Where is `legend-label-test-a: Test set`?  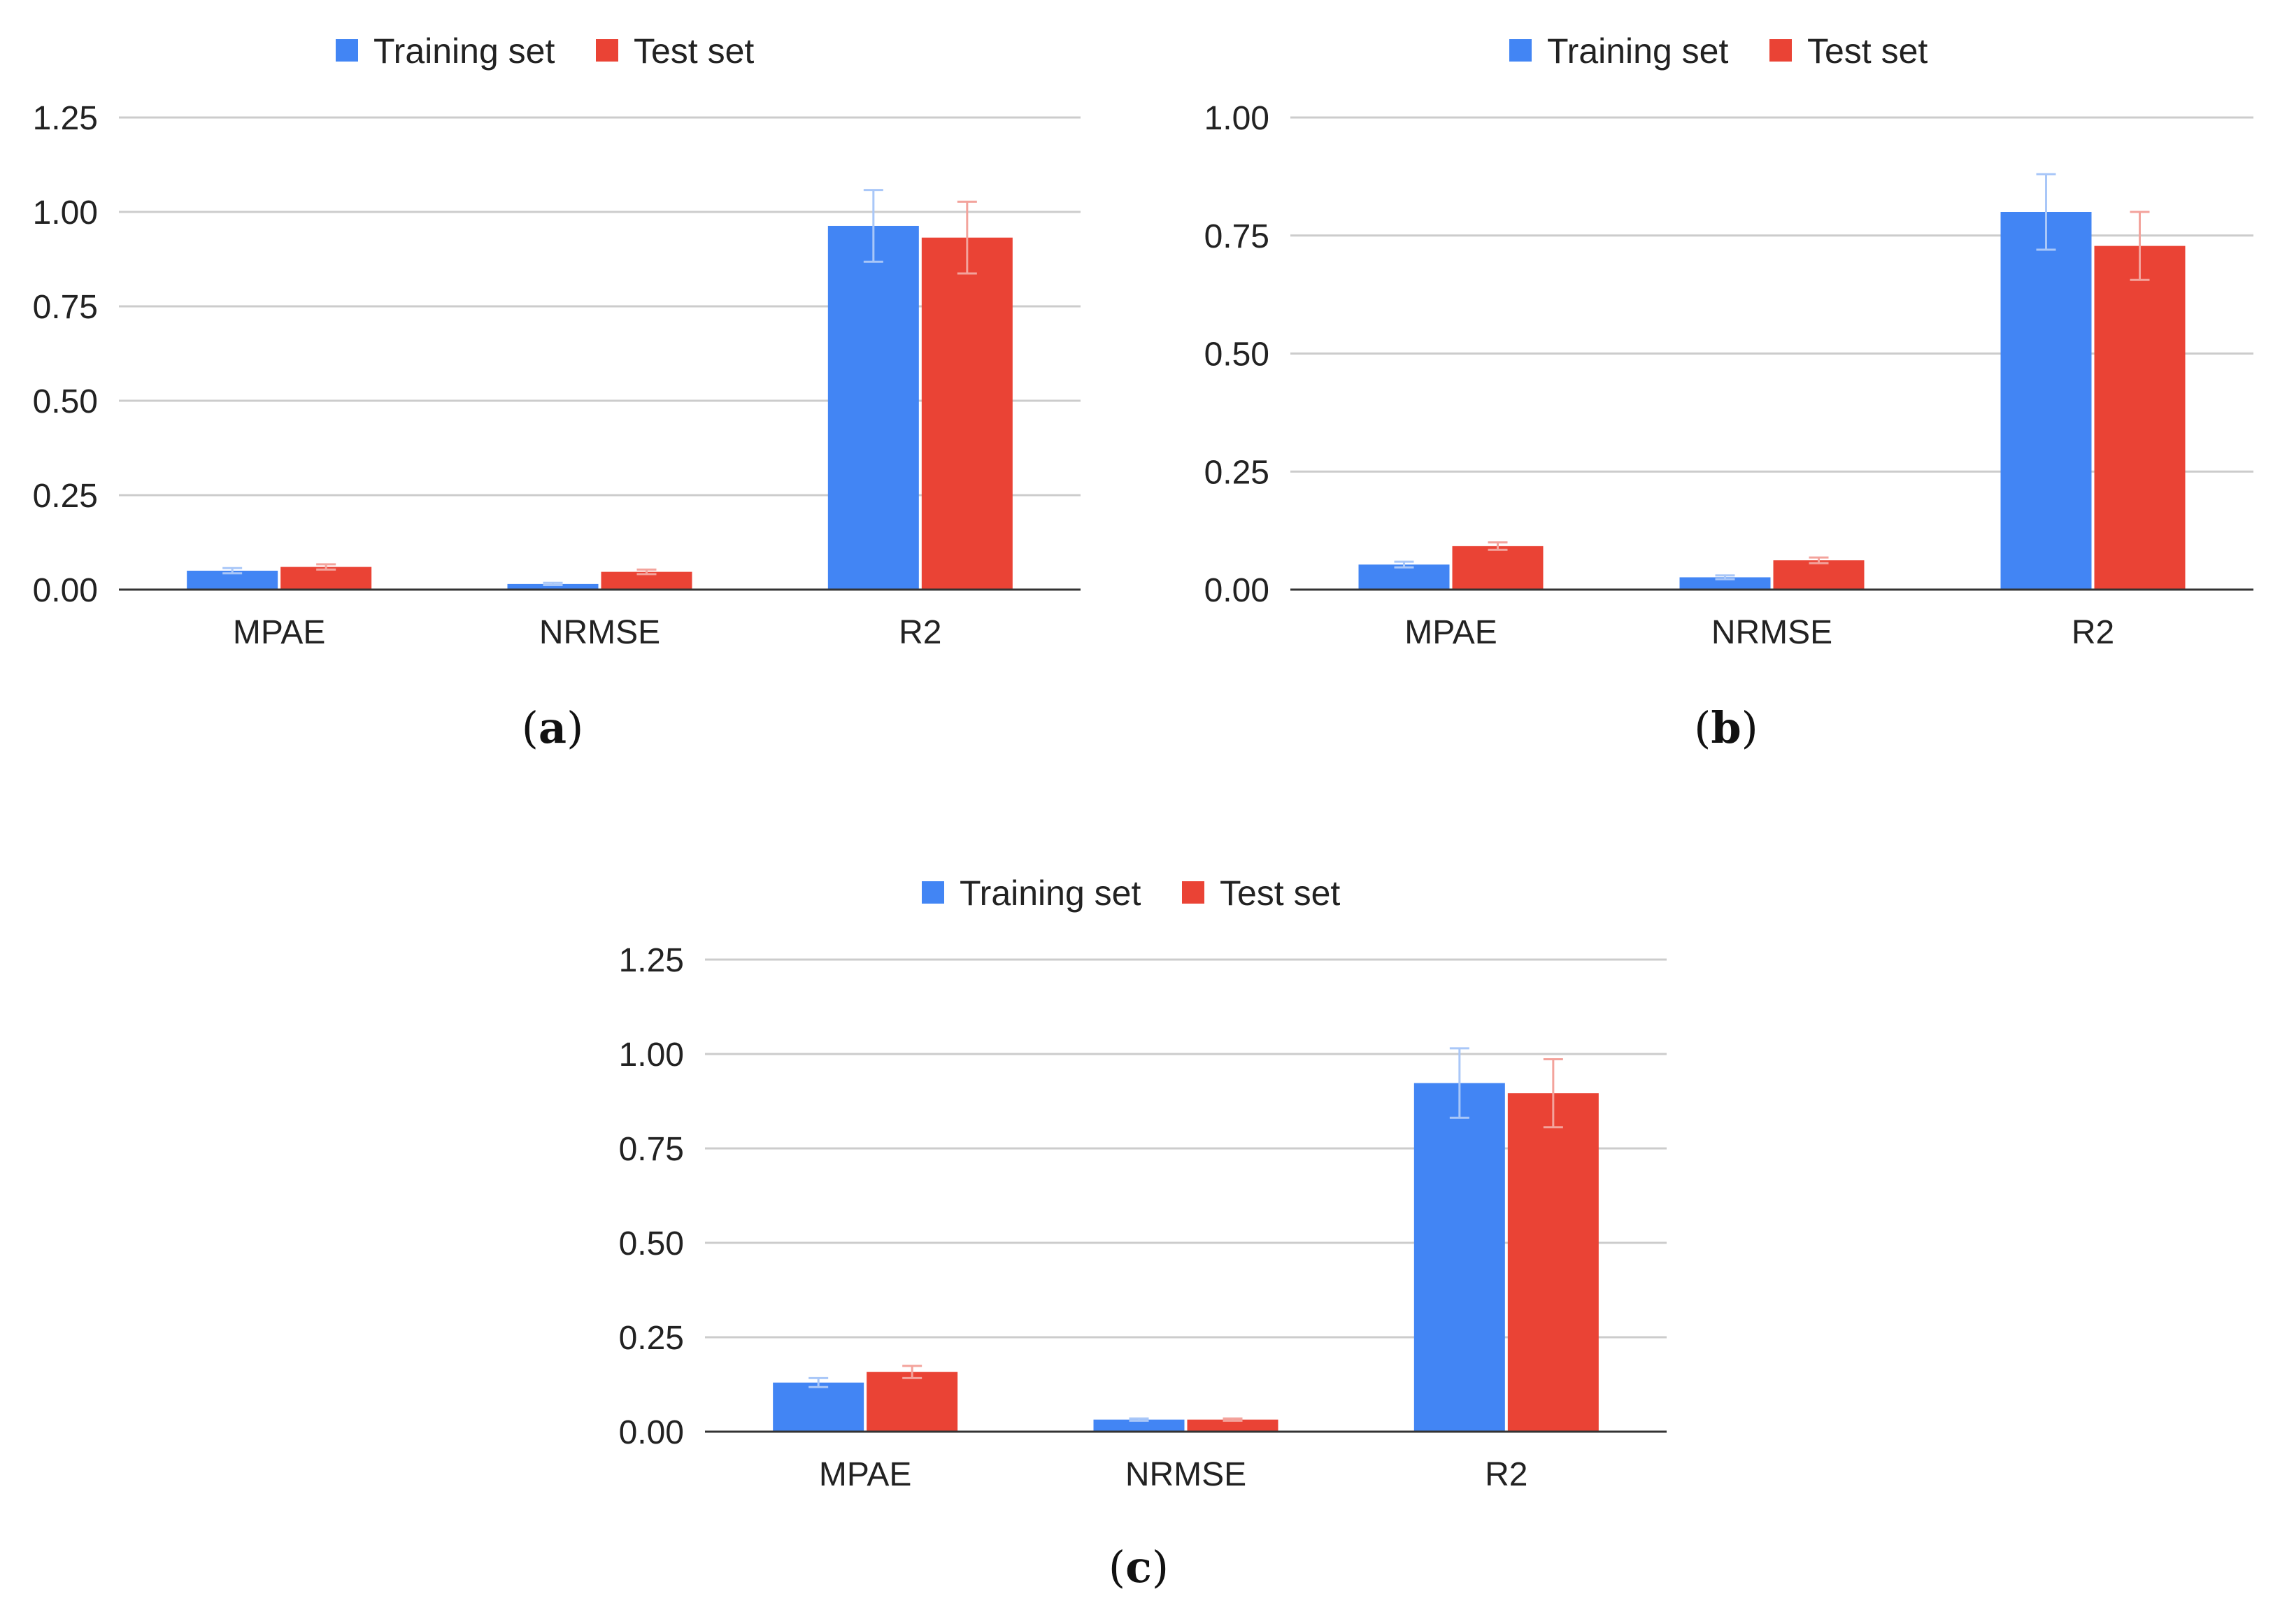 legend-label-test-a: Test set is located at coordinates (694, 51).